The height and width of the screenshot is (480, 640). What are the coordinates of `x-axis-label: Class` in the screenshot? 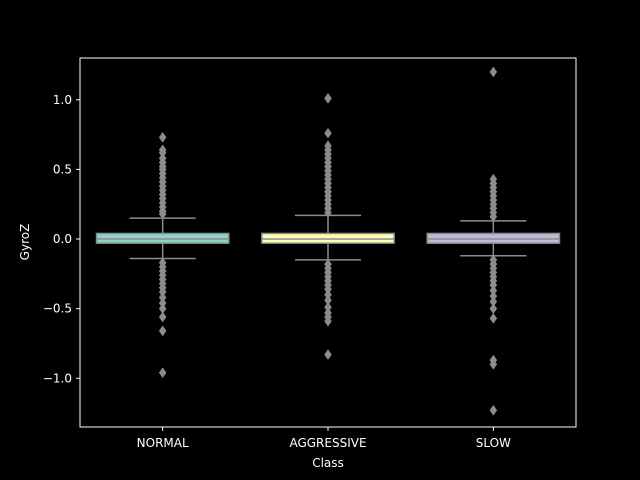 It's located at (328, 463).